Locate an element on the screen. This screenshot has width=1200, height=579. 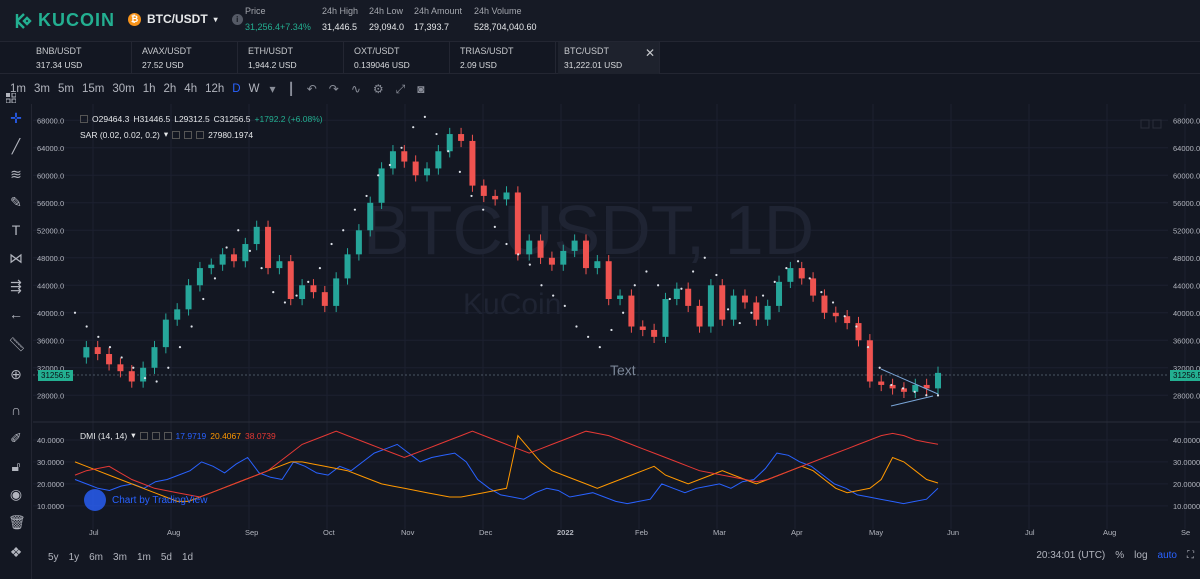
tf-12h: 12h is located at coordinates (215, 89).